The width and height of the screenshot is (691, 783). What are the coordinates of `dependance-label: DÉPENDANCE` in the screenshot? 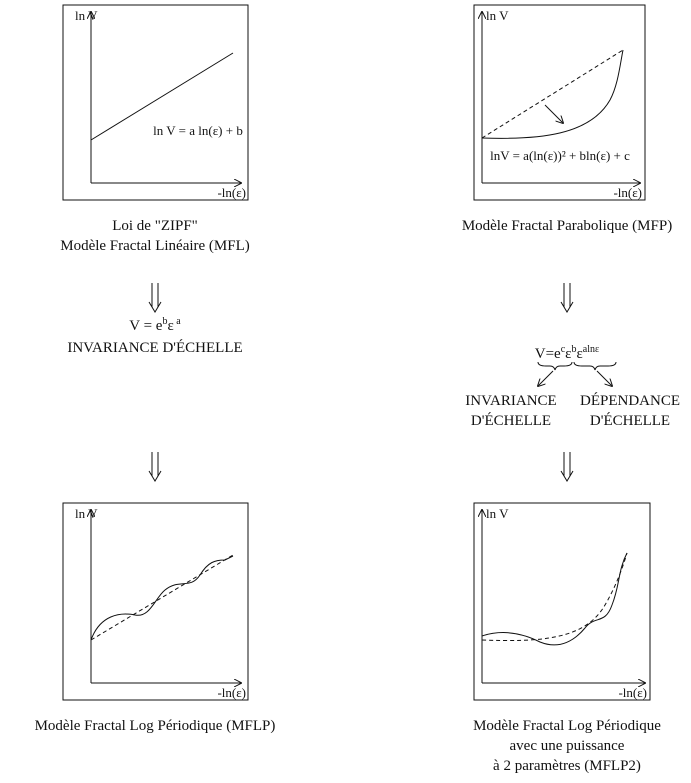 It's located at (630, 400).